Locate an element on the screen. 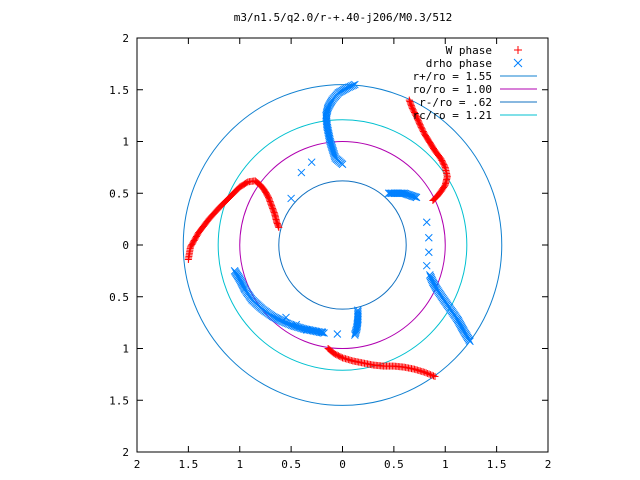 The height and width of the screenshot is (480, 640). legend-item: drho phase is located at coordinates (474, 63).